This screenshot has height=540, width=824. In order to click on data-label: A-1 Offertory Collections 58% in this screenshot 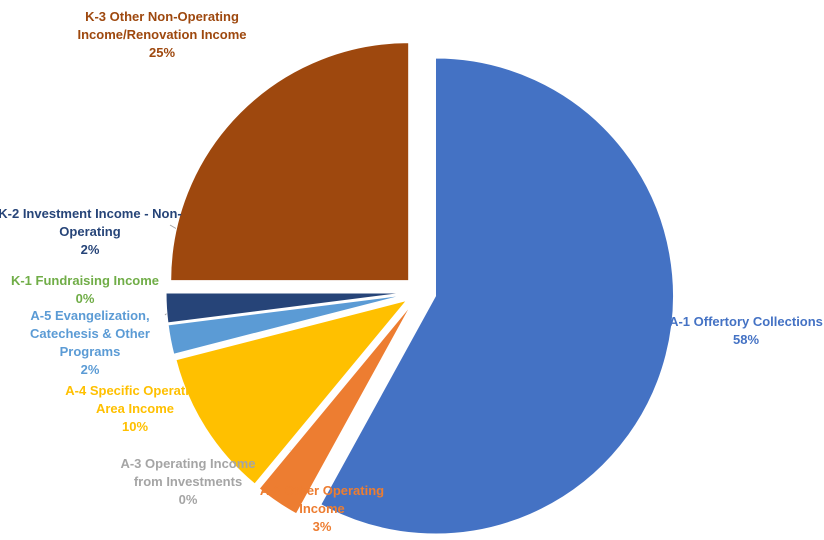, I will do `click(735, 331)`.